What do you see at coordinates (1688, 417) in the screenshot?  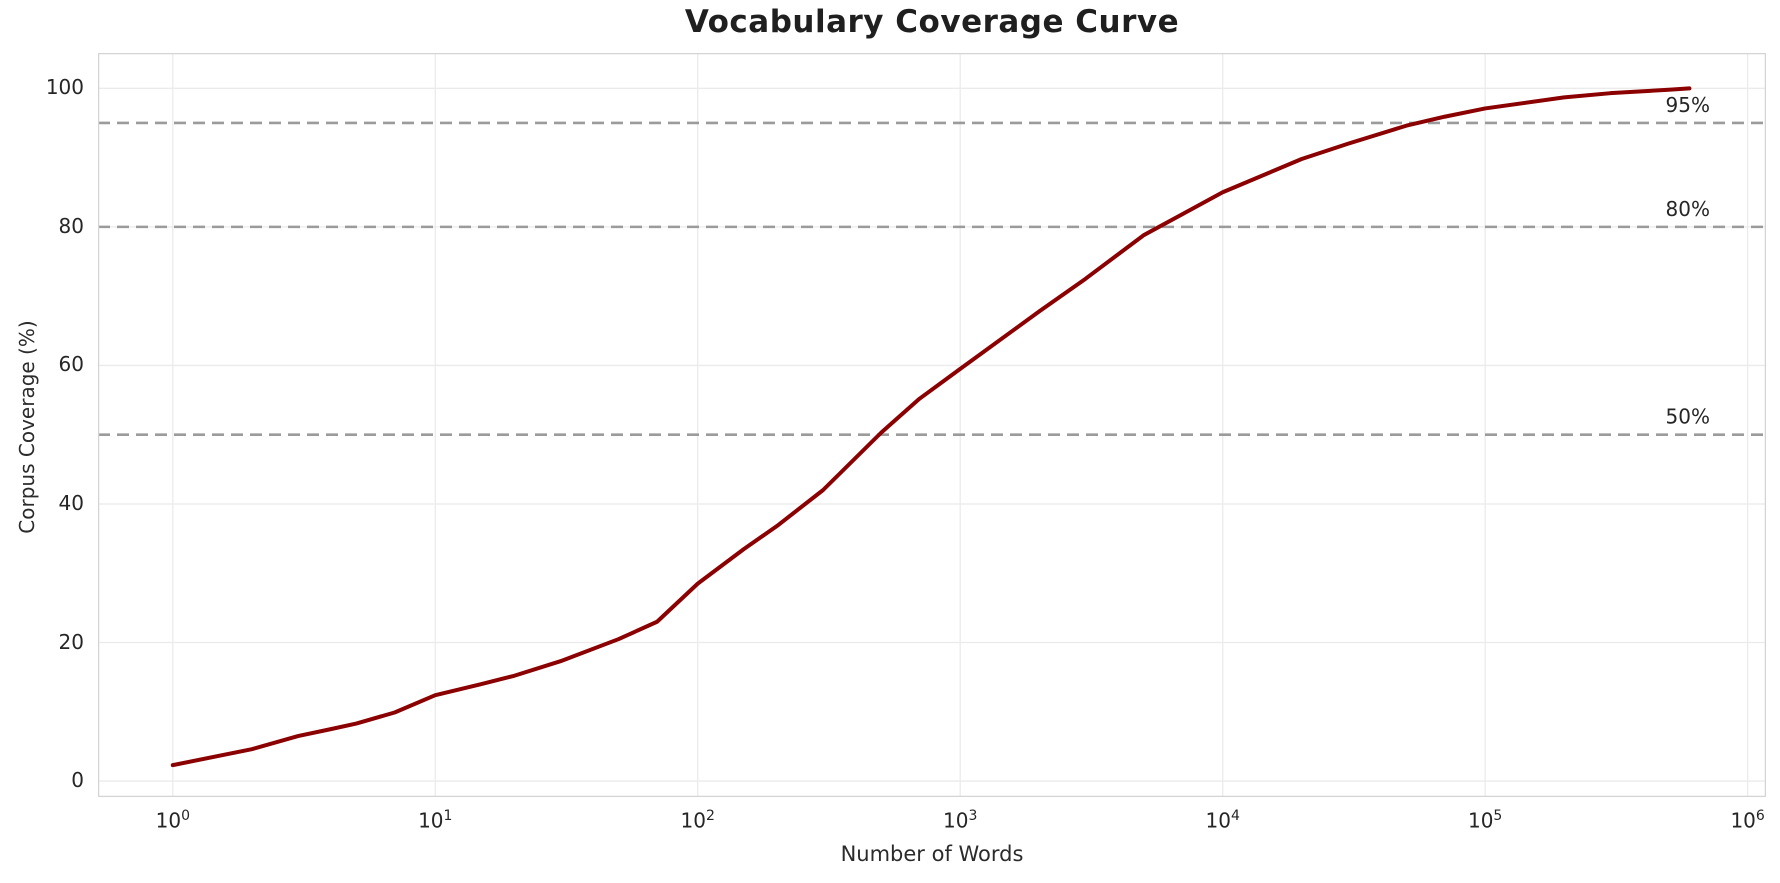 I see `reference-line-label: 50%` at bounding box center [1688, 417].